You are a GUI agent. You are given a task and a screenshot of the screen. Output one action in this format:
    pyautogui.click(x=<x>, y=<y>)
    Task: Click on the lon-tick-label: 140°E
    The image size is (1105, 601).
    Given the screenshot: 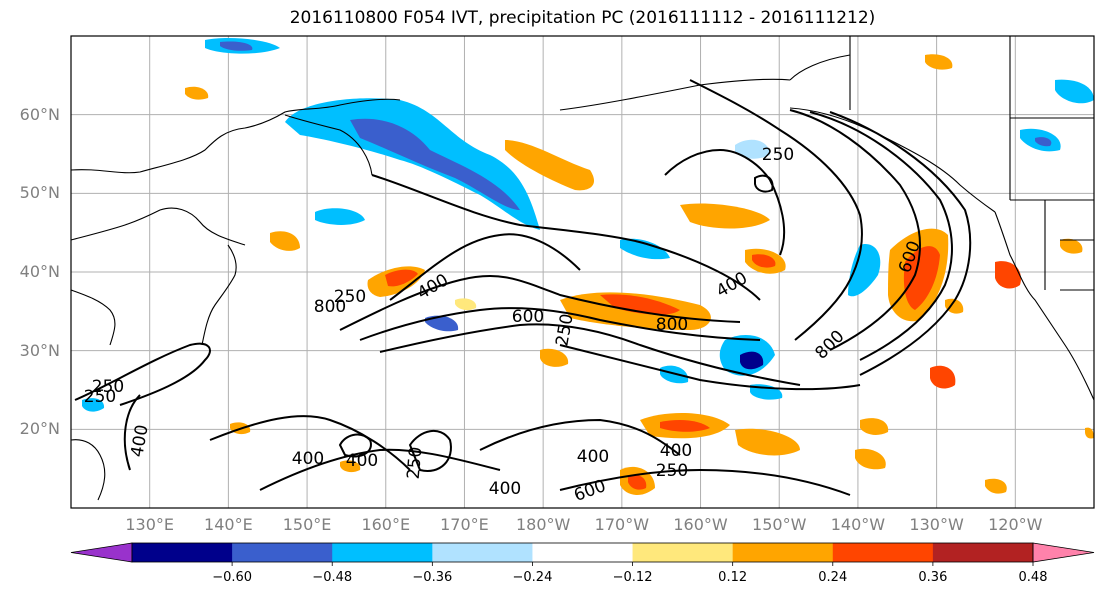 What is the action you would take?
    pyautogui.click(x=228, y=524)
    